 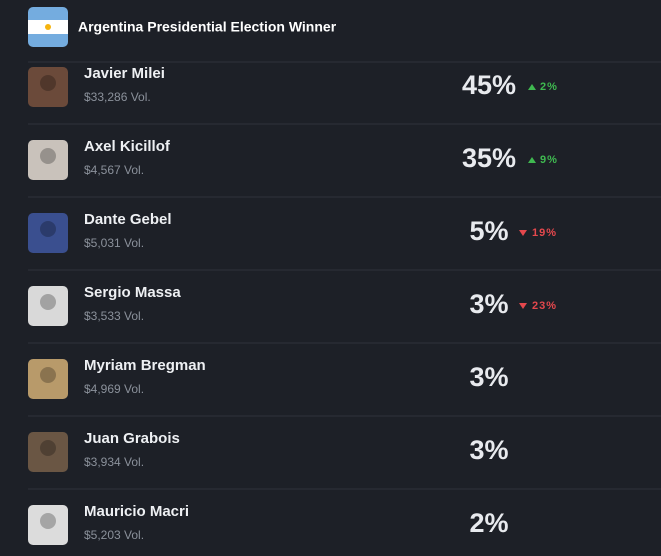 What do you see at coordinates (136, 511) in the screenshot?
I see `candidate-name: Mauricio Macri` at bounding box center [136, 511].